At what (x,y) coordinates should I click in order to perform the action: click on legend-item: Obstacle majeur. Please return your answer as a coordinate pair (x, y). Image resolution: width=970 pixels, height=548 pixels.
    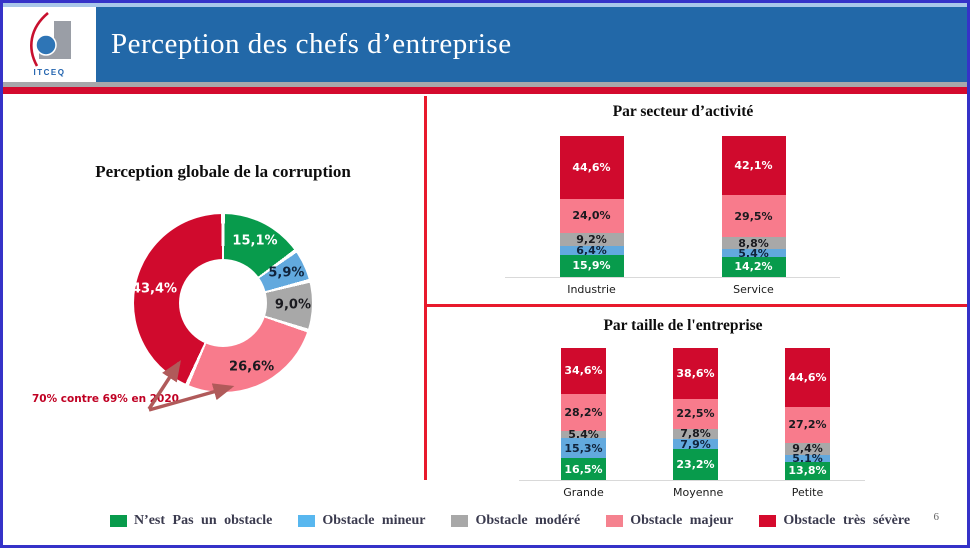
    Looking at the image, I should click on (669, 521).